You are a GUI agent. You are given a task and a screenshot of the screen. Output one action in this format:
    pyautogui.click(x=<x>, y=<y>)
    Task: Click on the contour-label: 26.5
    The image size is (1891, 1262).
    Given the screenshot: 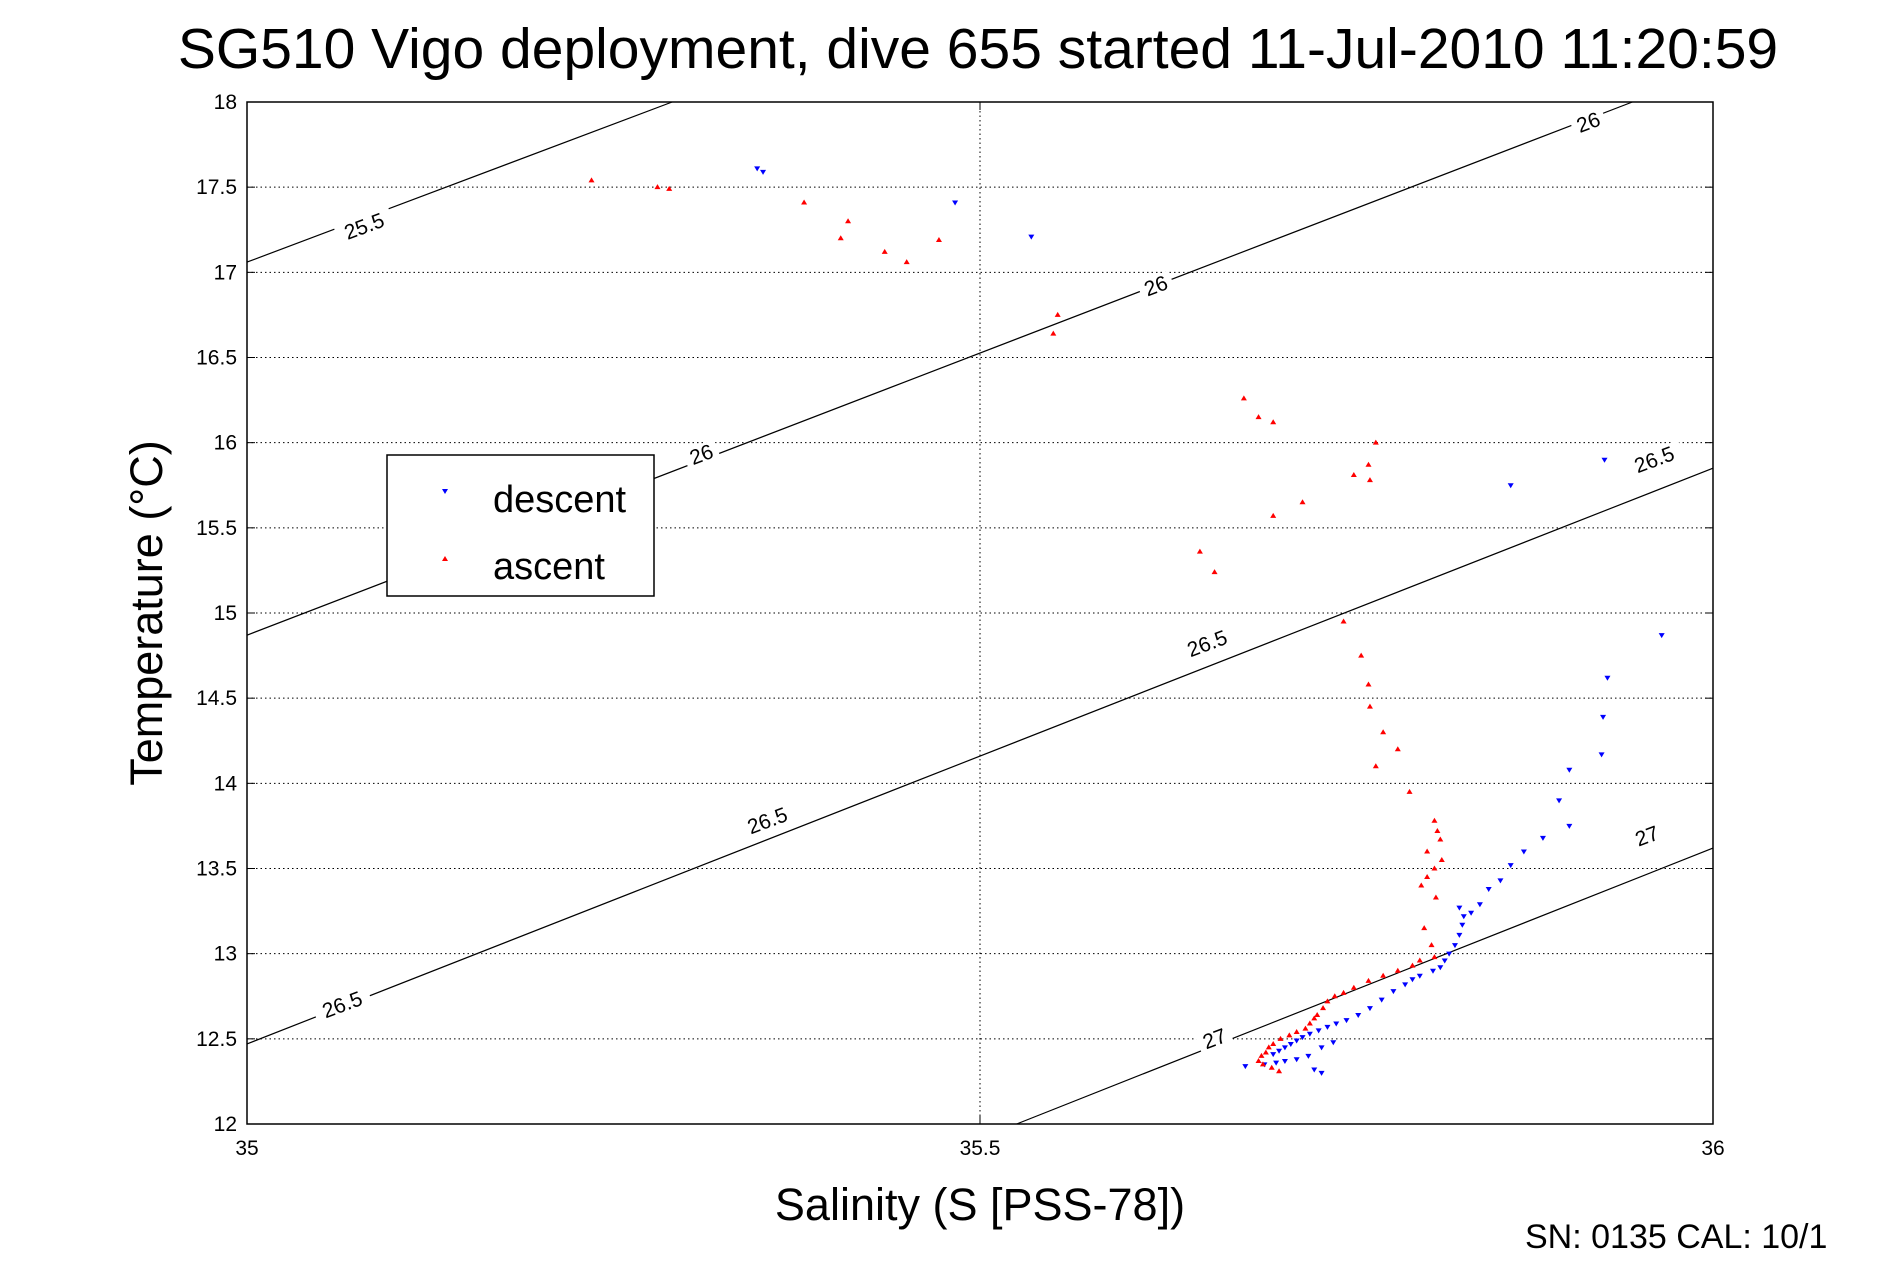 What is the action you would take?
    pyautogui.click(x=1654, y=460)
    